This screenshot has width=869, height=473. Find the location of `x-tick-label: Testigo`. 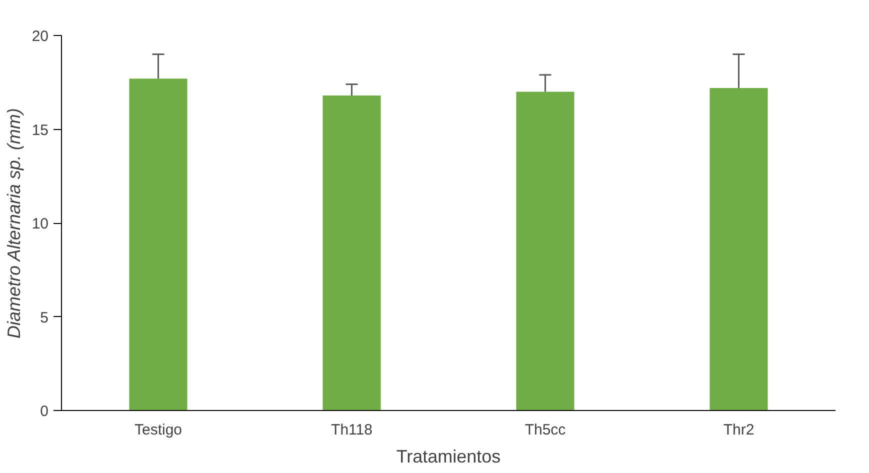

x-tick-label: Testigo is located at coordinates (158, 430).